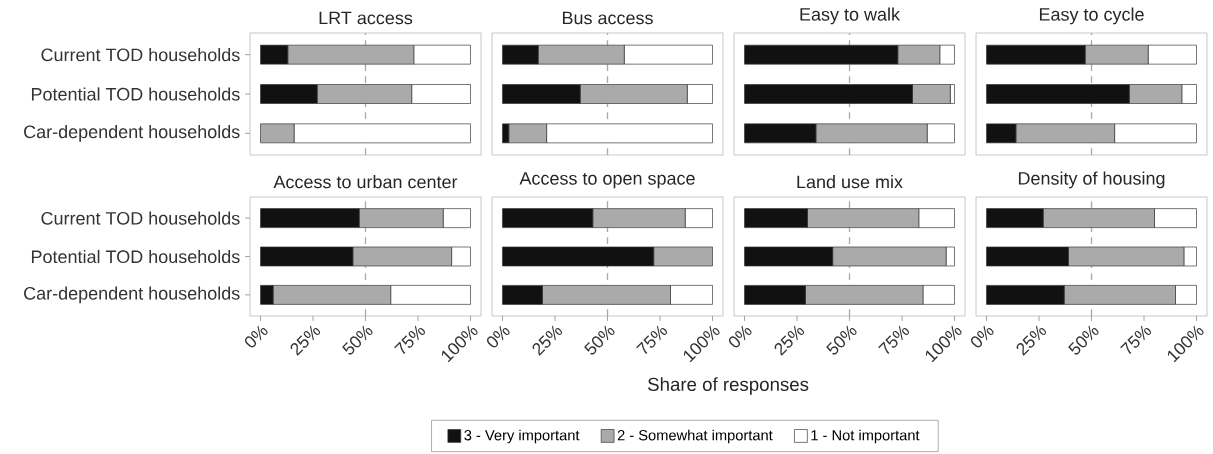  I want to click on legend-label: 1 - Not important, so click(865, 436).